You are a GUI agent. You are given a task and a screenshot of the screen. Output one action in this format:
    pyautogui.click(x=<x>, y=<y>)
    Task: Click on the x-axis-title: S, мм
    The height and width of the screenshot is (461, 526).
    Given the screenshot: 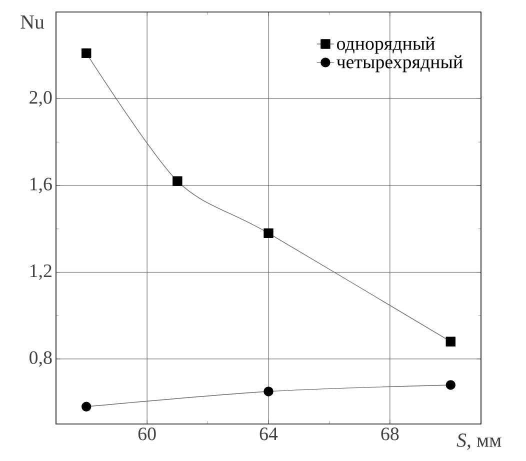 What is the action you would take?
    pyautogui.click(x=479, y=442)
    